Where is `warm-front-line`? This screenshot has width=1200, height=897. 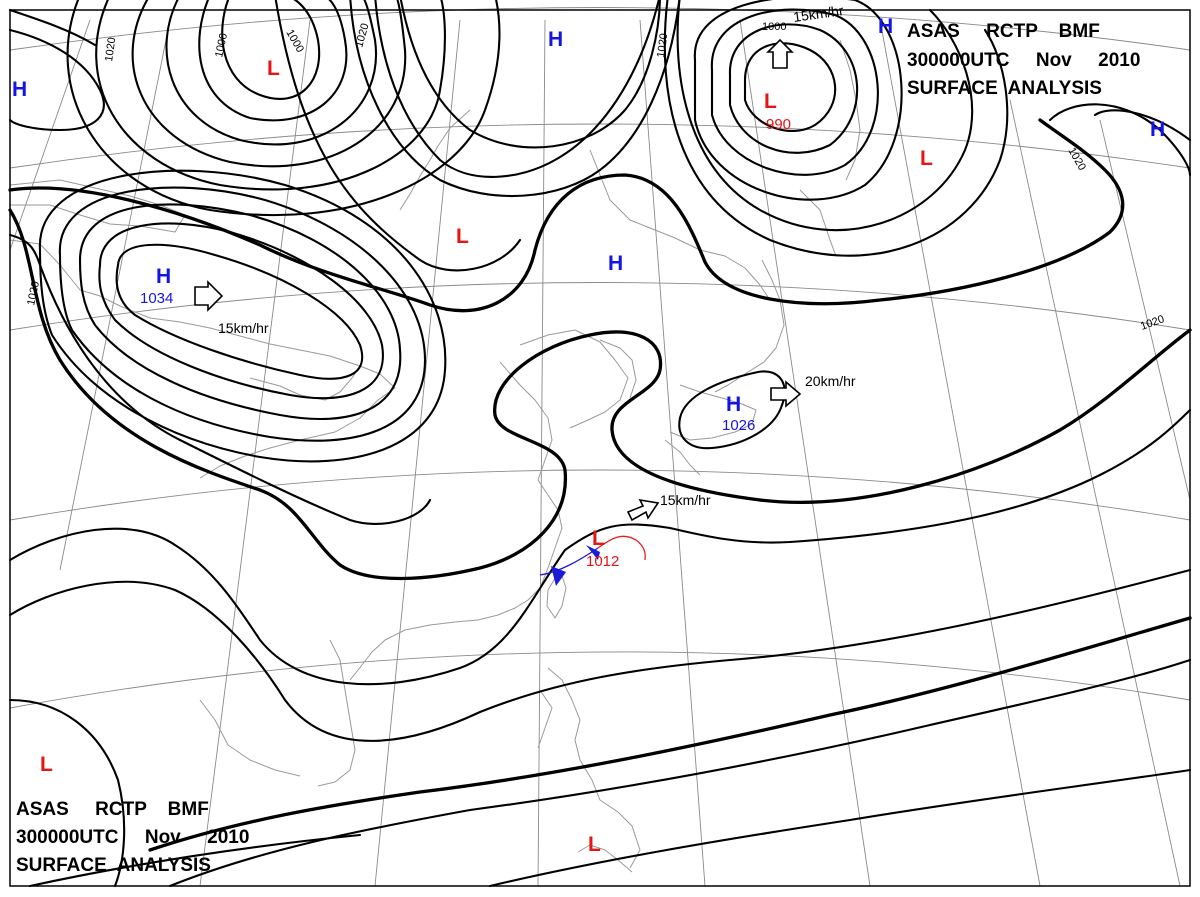
warm-front-line is located at coordinates (621, 548).